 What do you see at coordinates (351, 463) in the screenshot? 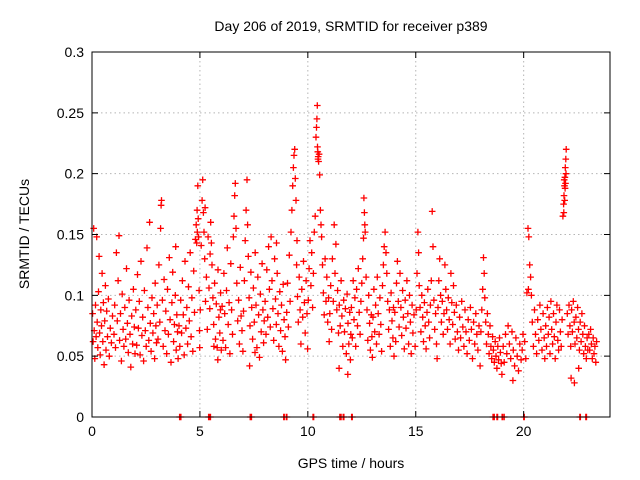
I see `x-axis-label: GPS time / hours` at bounding box center [351, 463].